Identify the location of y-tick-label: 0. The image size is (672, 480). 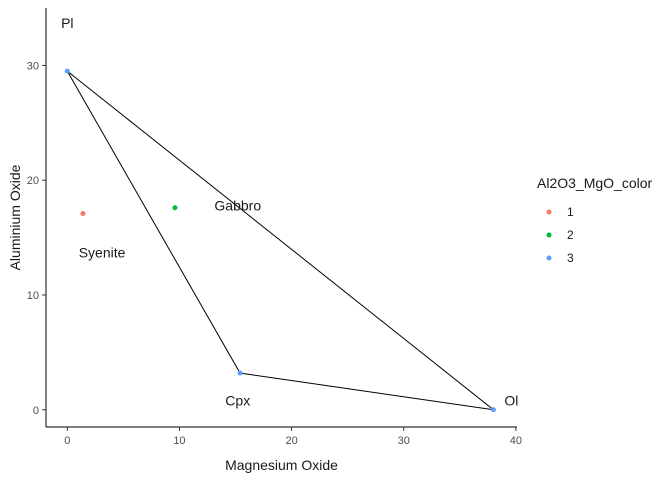
(36, 411).